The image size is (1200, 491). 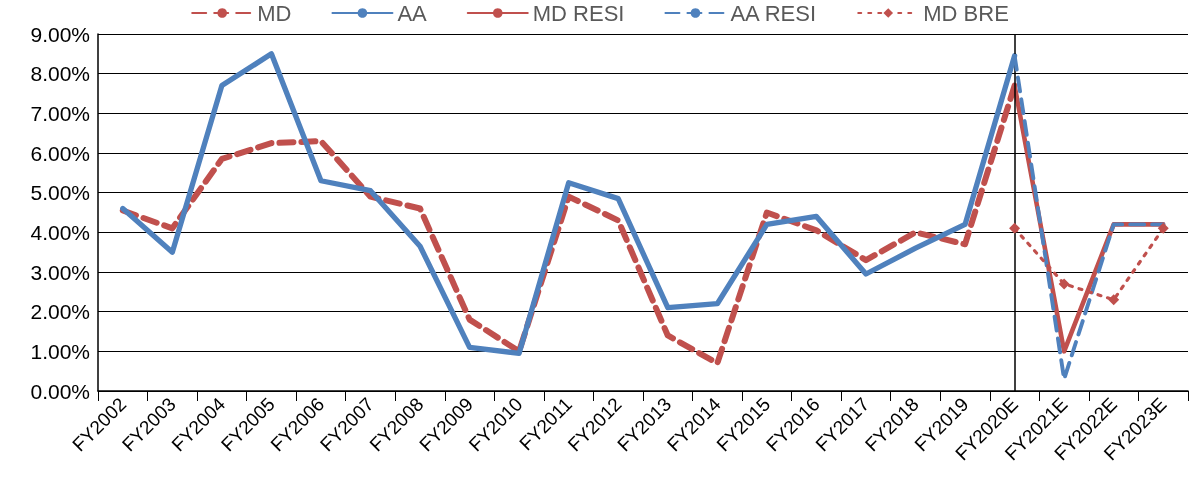 What do you see at coordinates (578, 13) in the screenshot?
I see `legend-label: MD RESI` at bounding box center [578, 13].